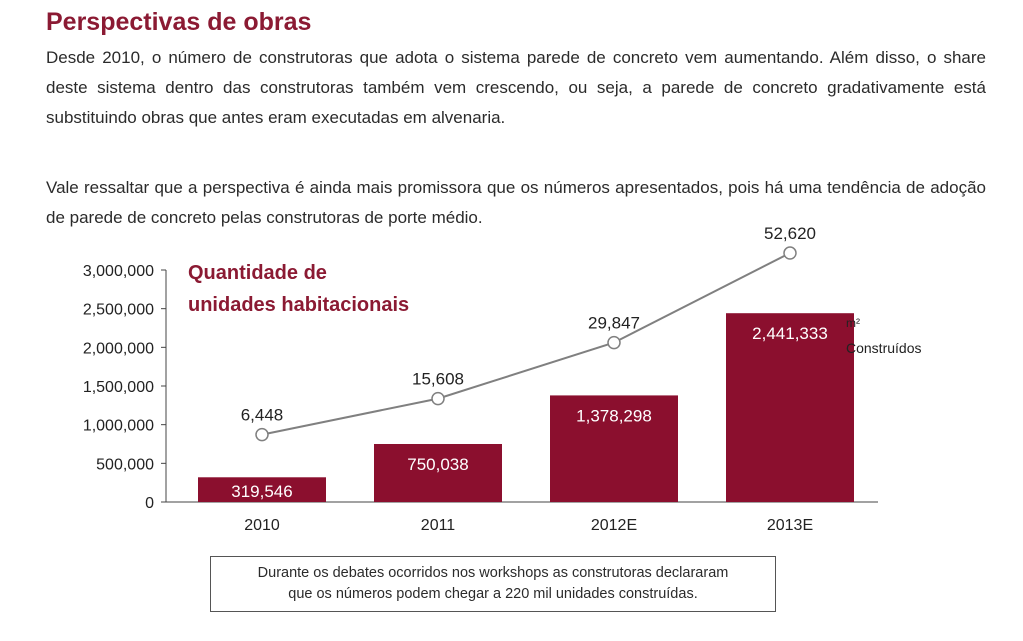 The image size is (1023, 641). What do you see at coordinates (790, 333) in the screenshot?
I see `bar-data-label: 2,441,333` at bounding box center [790, 333].